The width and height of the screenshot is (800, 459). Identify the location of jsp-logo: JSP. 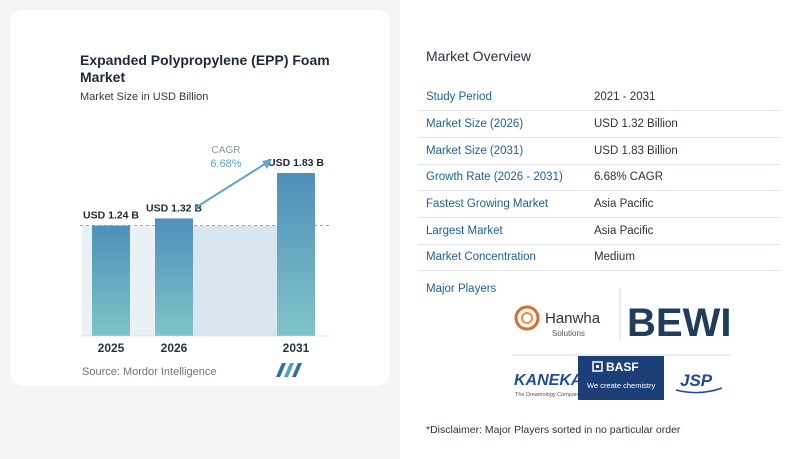
(699, 382).